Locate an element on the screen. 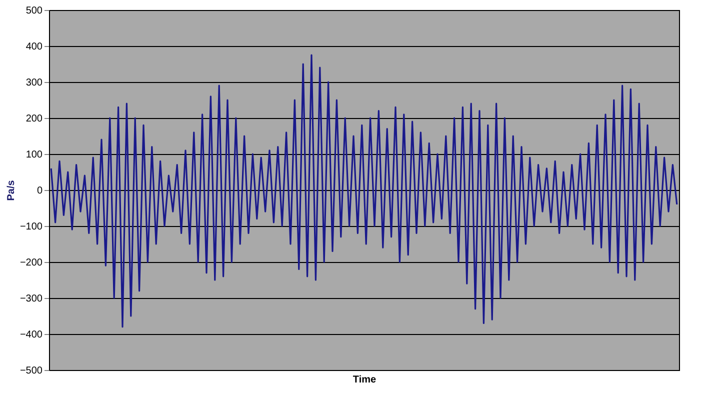 Image resolution: width=704 pixels, height=415 pixels. y-axis-title: Pa/s is located at coordinates (11, 190).